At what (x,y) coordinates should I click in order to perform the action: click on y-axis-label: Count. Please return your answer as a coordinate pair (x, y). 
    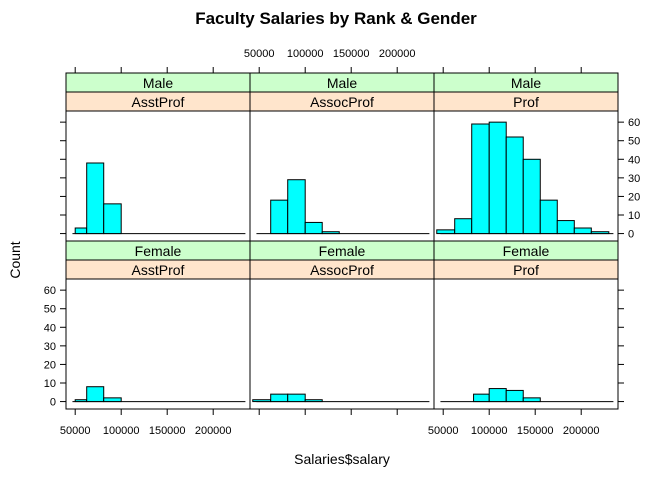
    Looking at the image, I should click on (15, 259).